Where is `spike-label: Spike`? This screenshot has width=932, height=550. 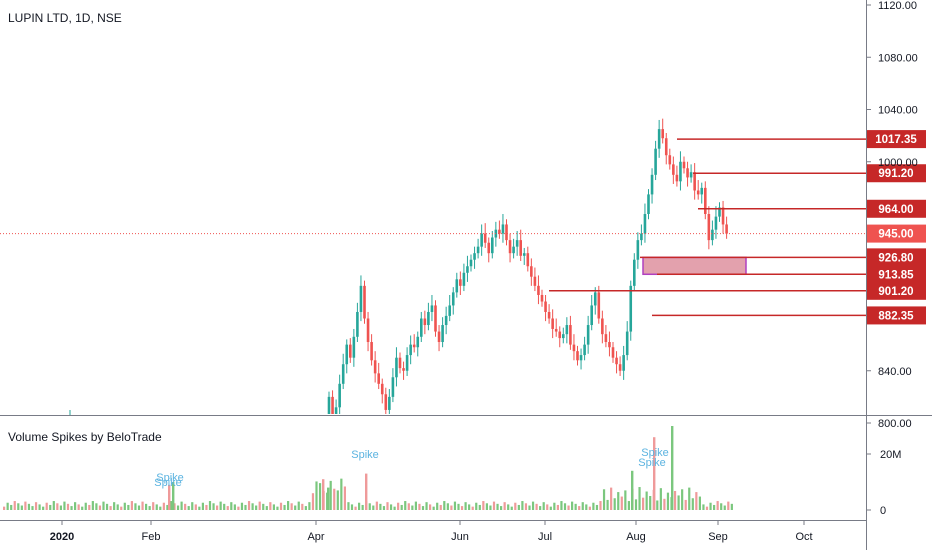 spike-label: Spike is located at coordinates (655, 453).